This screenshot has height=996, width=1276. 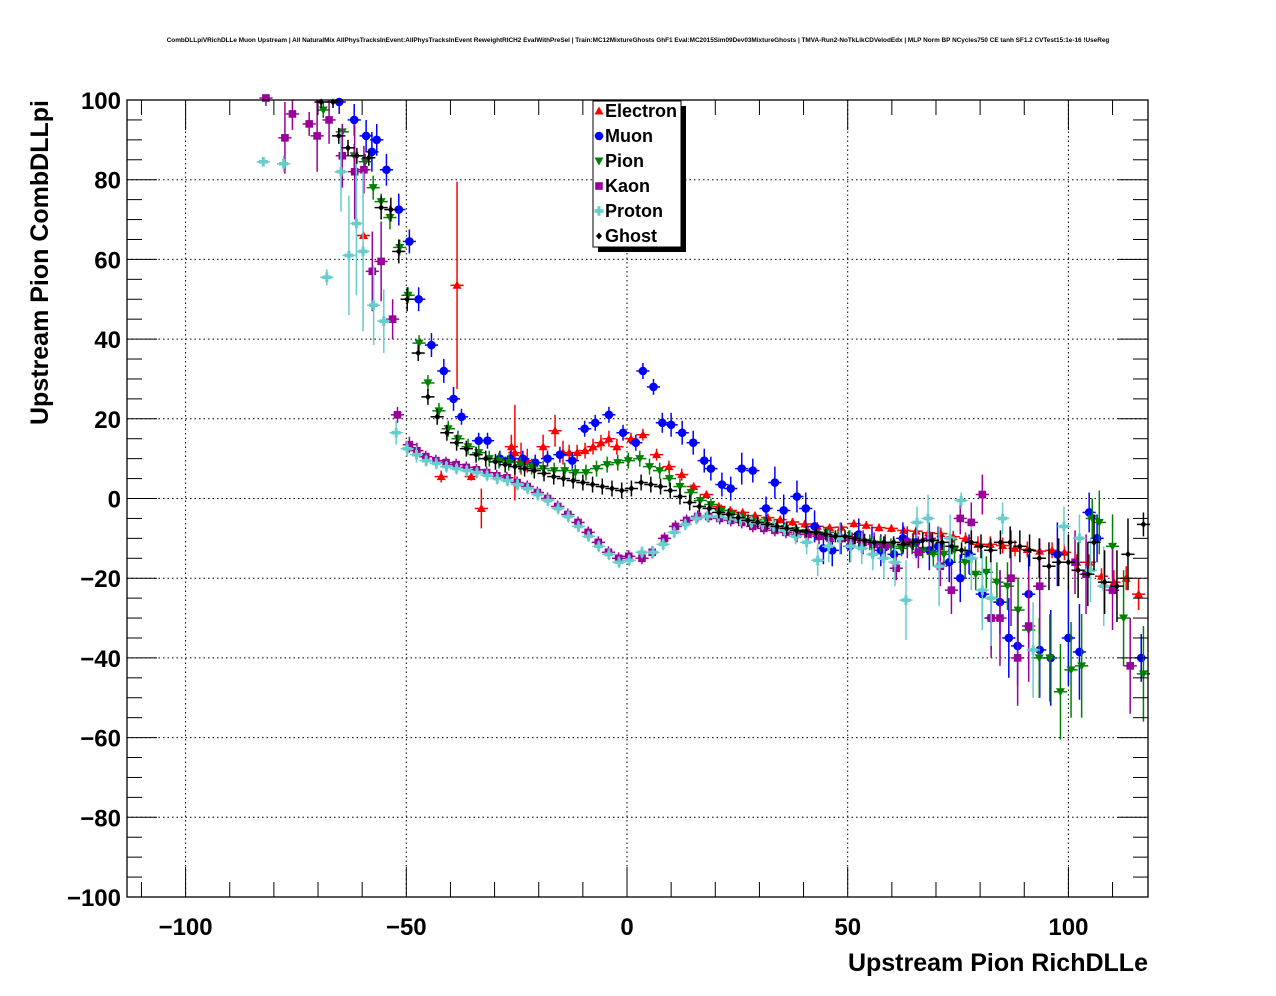 I want to click on legend-marker-pion, so click(x=599, y=161).